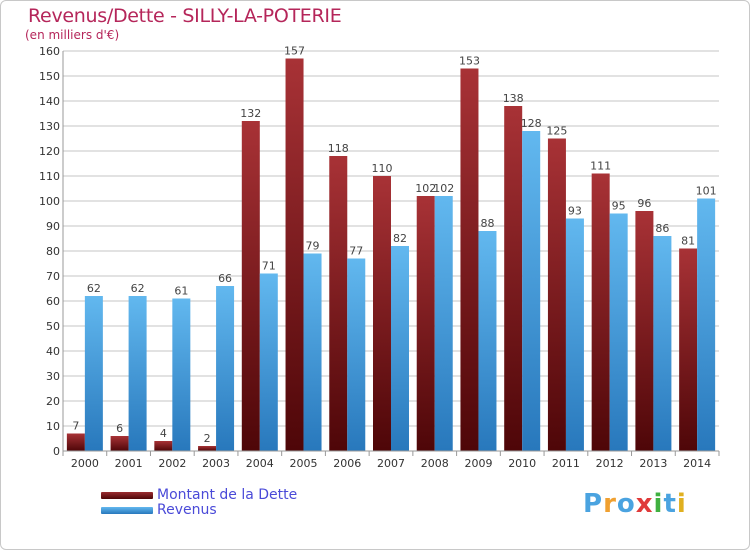 The width and height of the screenshot is (750, 550). Describe the element at coordinates (478, 463) in the screenshot. I see `x-tick-label: 2009` at that location.